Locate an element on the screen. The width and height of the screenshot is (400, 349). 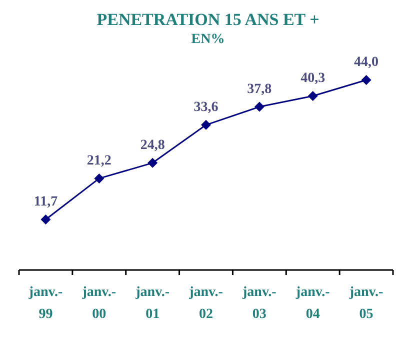
chart-subtitle: EN% is located at coordinates (208, 40).